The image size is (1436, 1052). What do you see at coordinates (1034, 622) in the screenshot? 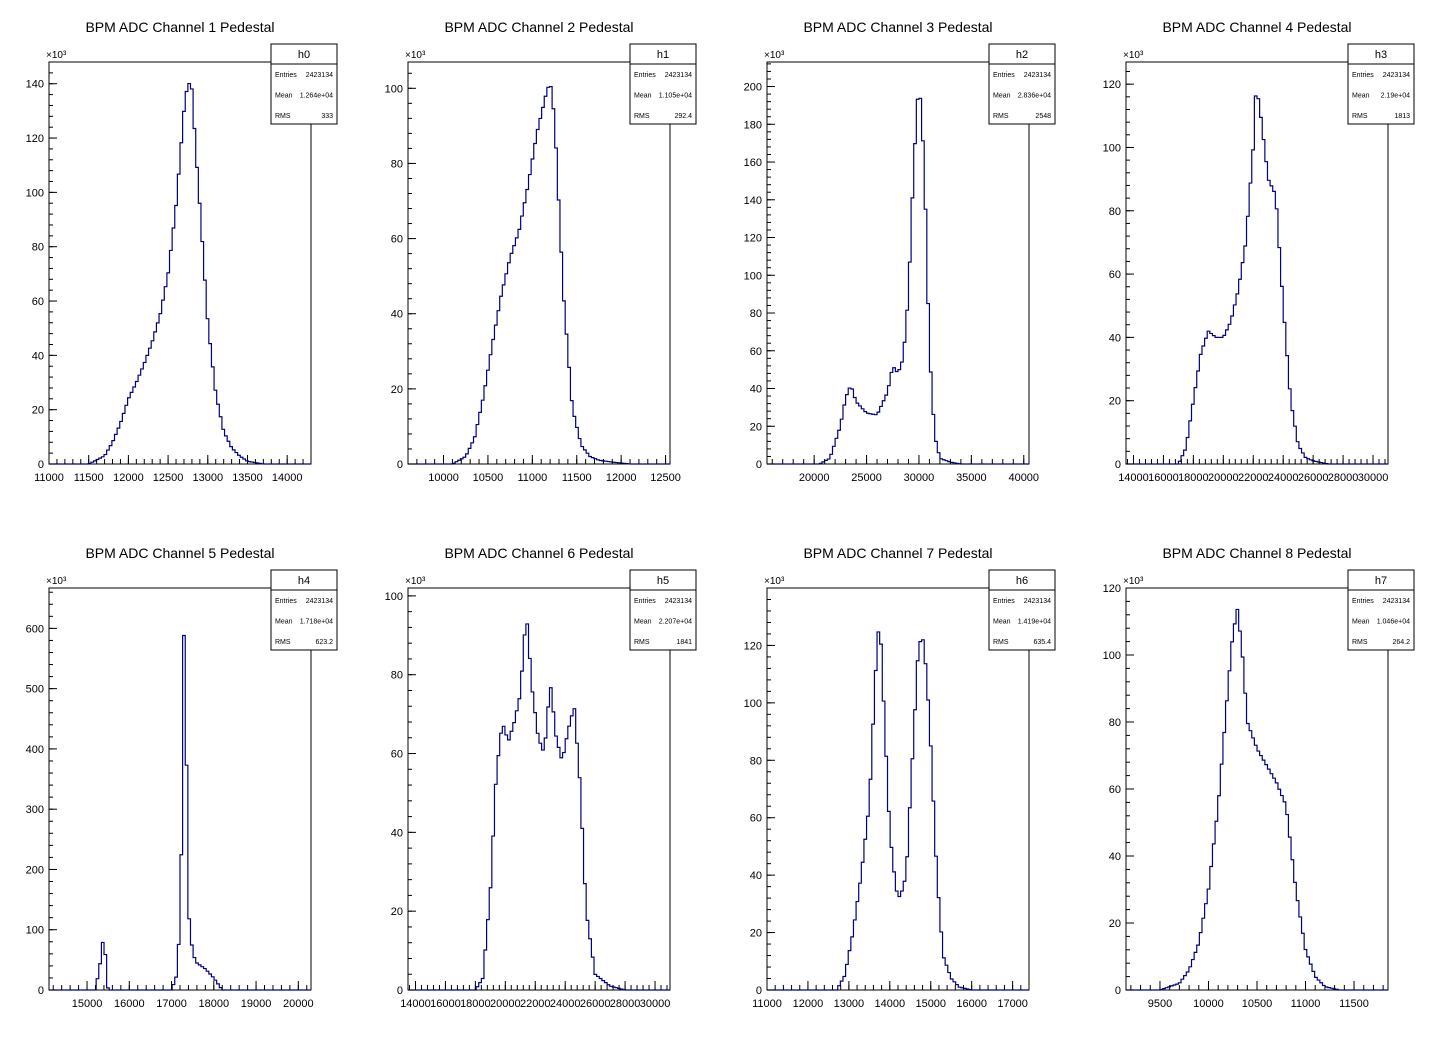
I see `stats-row-value: 1.419e+04` at bounding box center [1034, 622].